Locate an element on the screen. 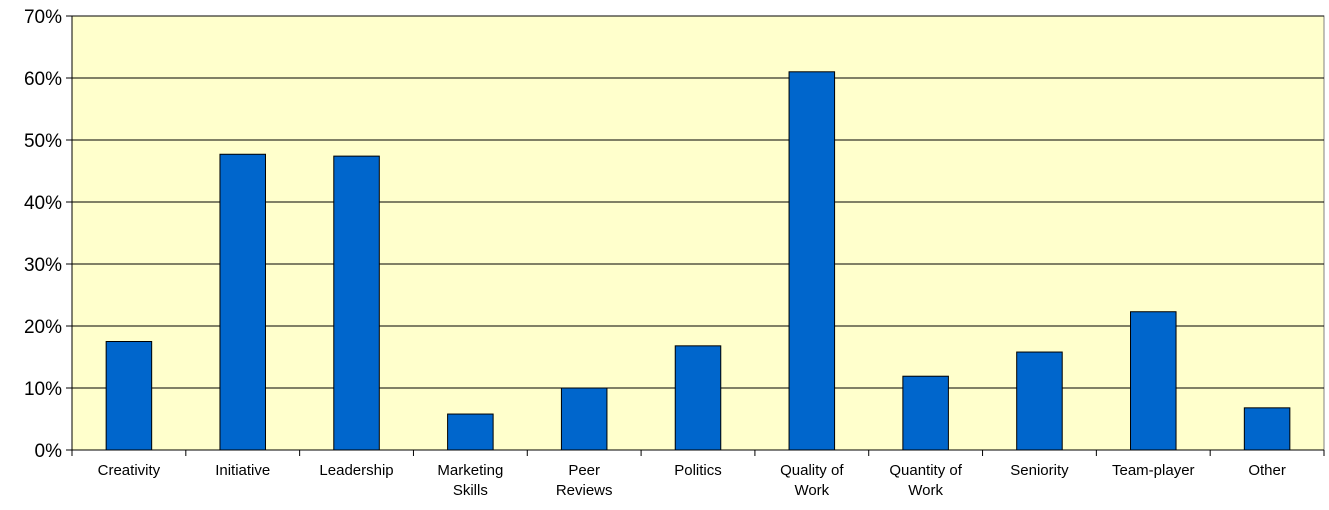  x-category-label-line: Politics is located at coordinates (698, 470).